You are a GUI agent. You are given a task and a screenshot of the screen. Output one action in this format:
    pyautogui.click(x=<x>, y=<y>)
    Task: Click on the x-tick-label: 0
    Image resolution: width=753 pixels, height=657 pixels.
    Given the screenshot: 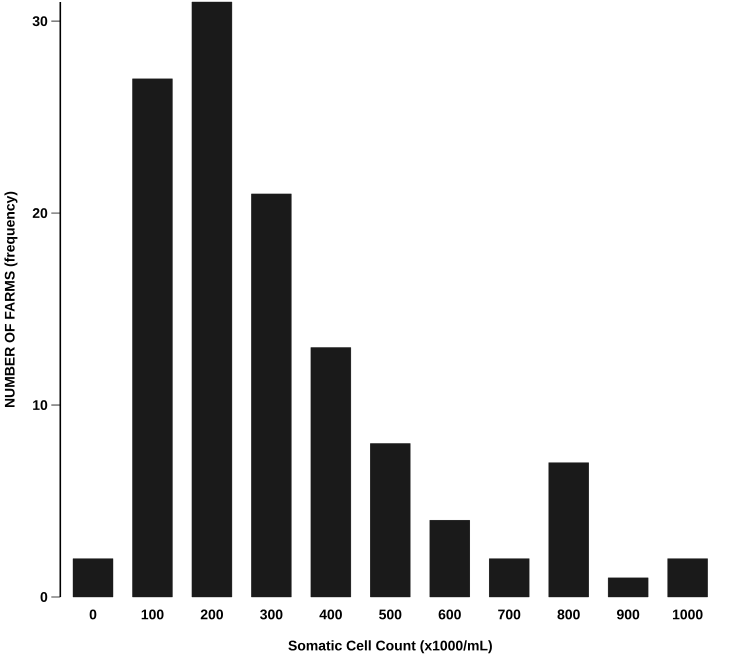 What is the action you would take?
    pyautogui.click(x=93, y=615)
    